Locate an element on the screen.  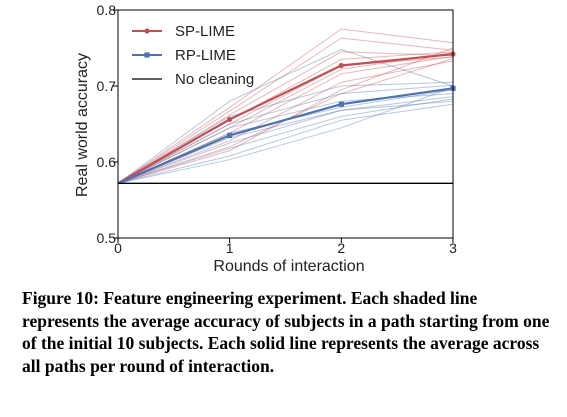
legend: SP-LIME RP-LIME No cleaning is located at coordinates (193, 55).